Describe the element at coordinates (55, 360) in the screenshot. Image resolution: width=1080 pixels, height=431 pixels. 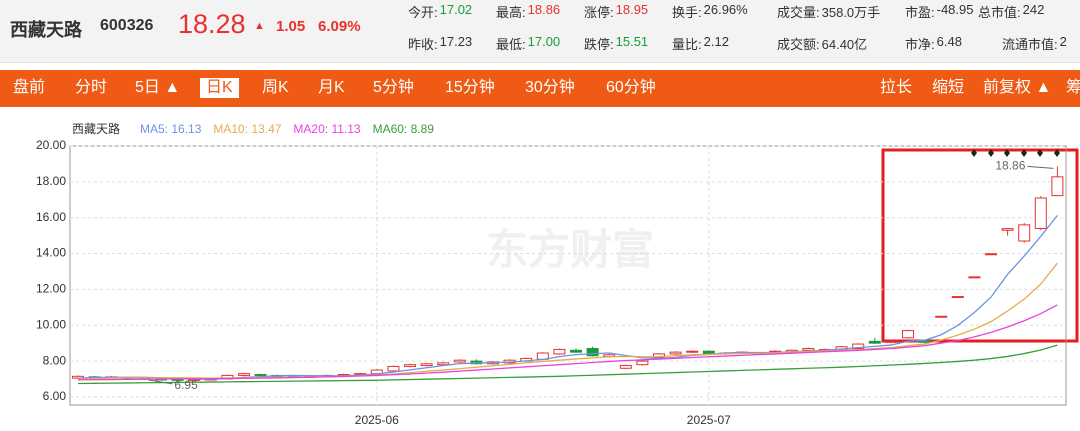
I see `y-tick-label: 8.00` at that location.